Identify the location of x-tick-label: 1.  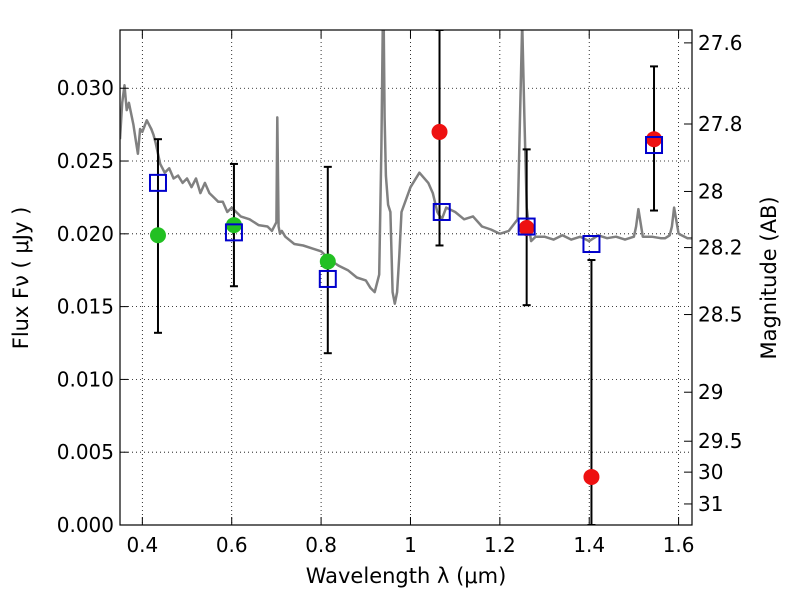
(410, 545).